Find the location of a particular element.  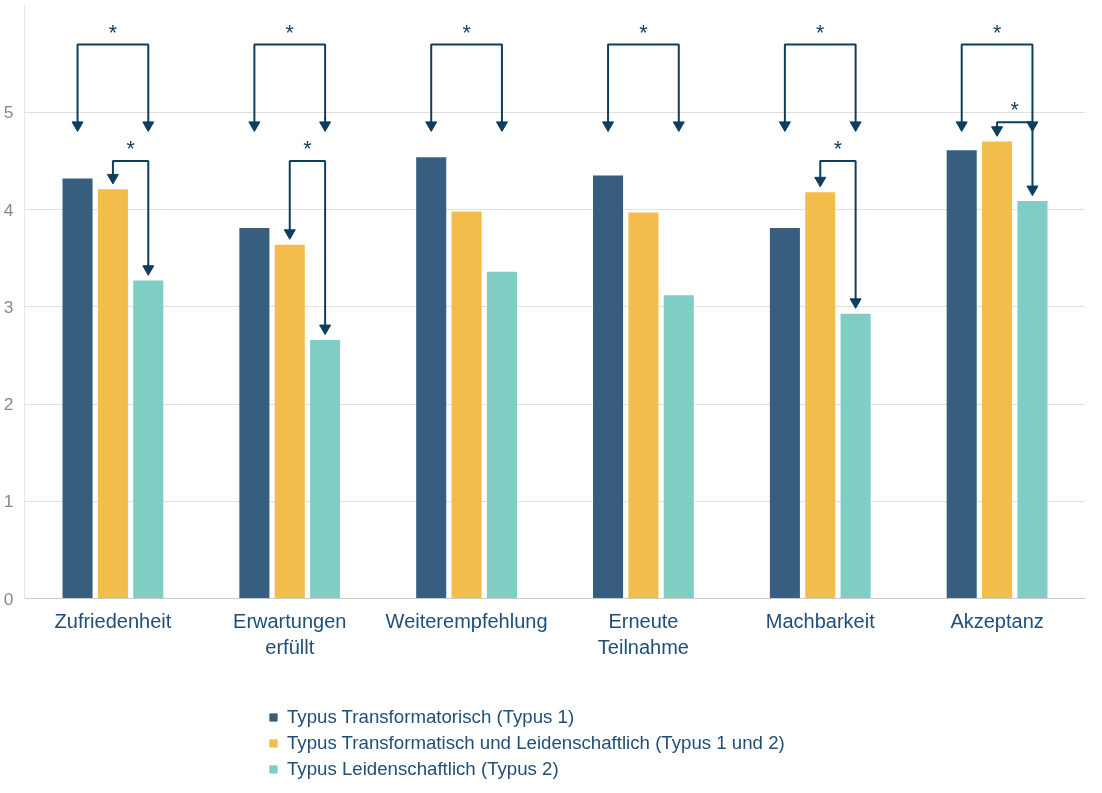

x-tick-label: Zufriedenheit is located at coordinates (113, 620).